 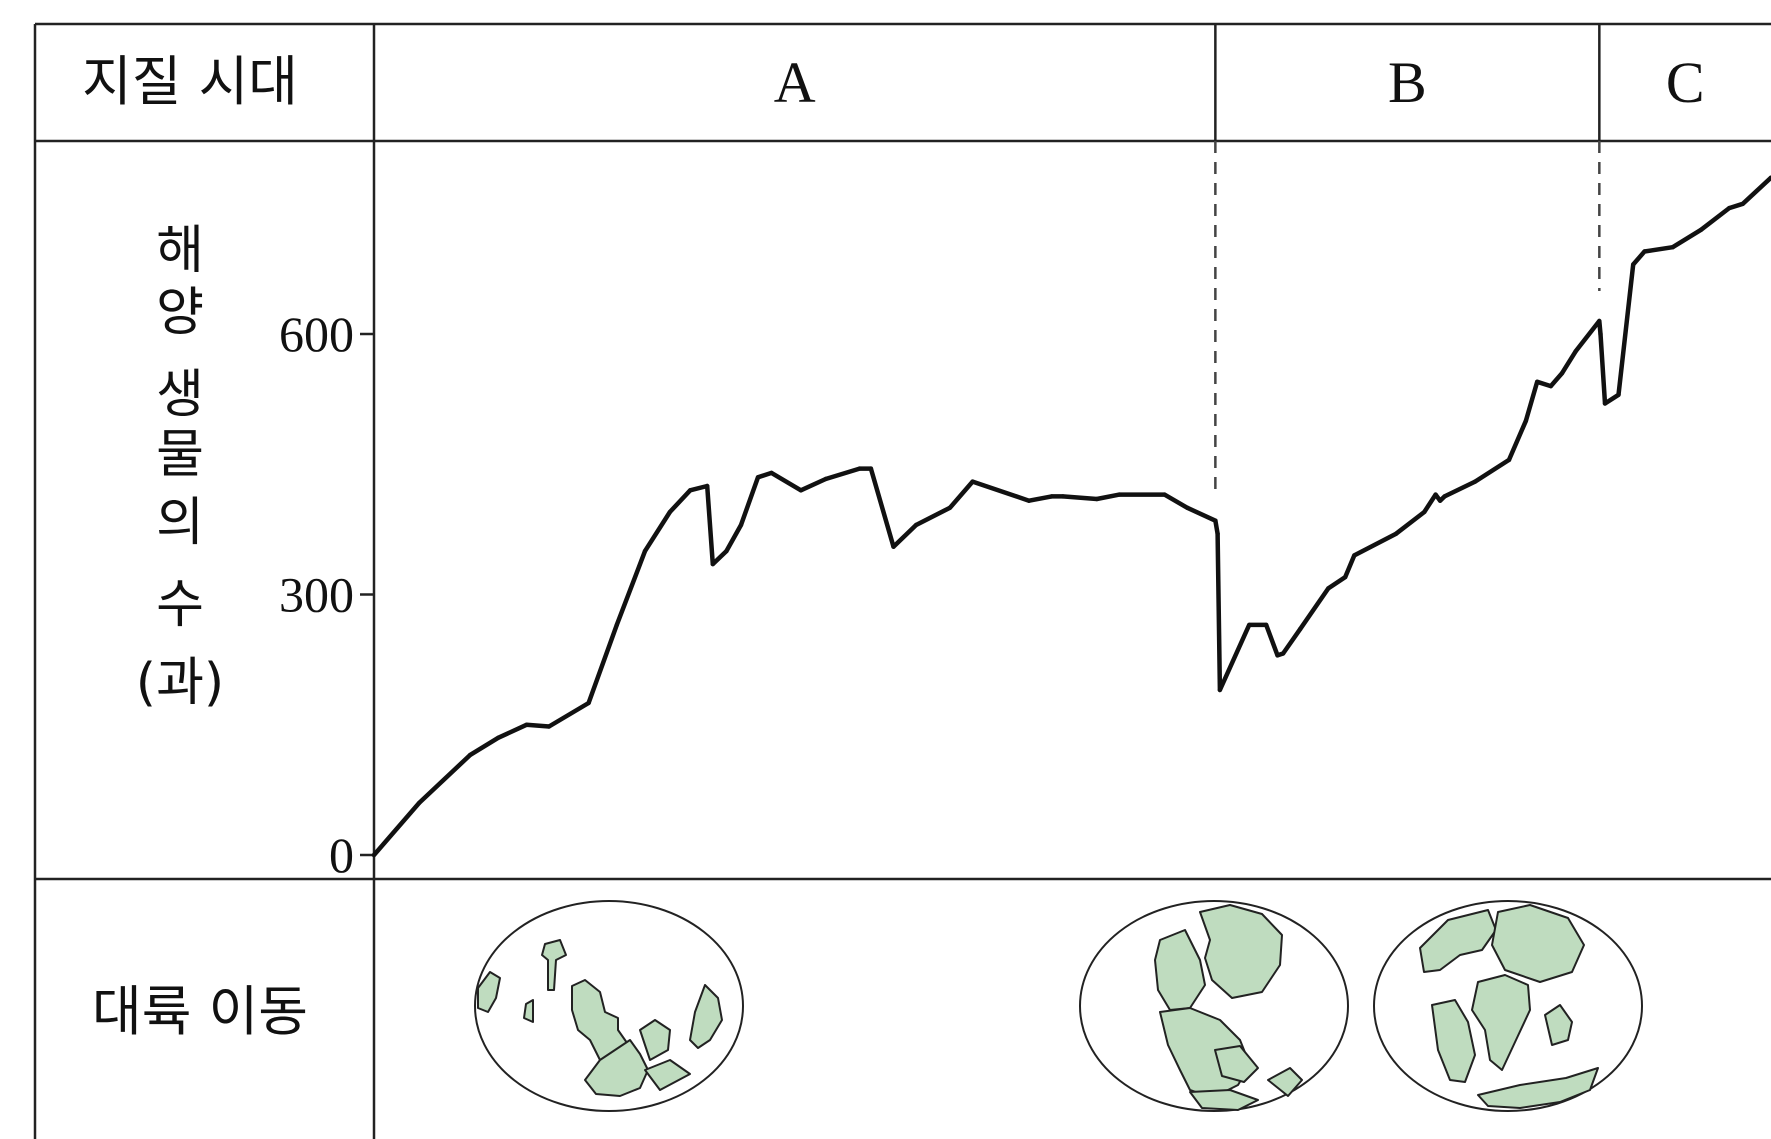 What do you see at coordinates (1685, 82) in the screenshot?
I see `era-label-c: C` at bounding box center [1685, 82].